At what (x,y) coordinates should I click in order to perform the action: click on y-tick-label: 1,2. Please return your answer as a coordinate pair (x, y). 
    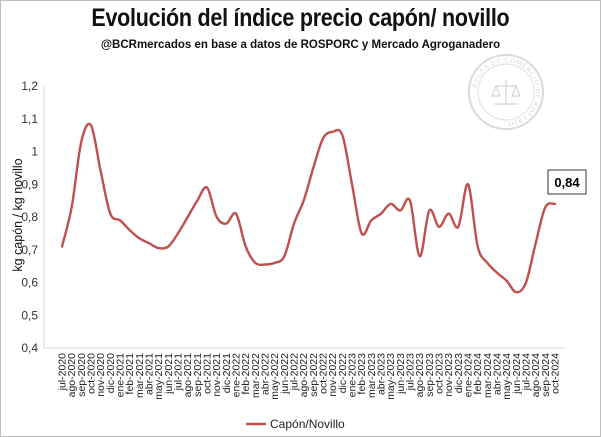
    Looking at the image, I should click on (29, 86).